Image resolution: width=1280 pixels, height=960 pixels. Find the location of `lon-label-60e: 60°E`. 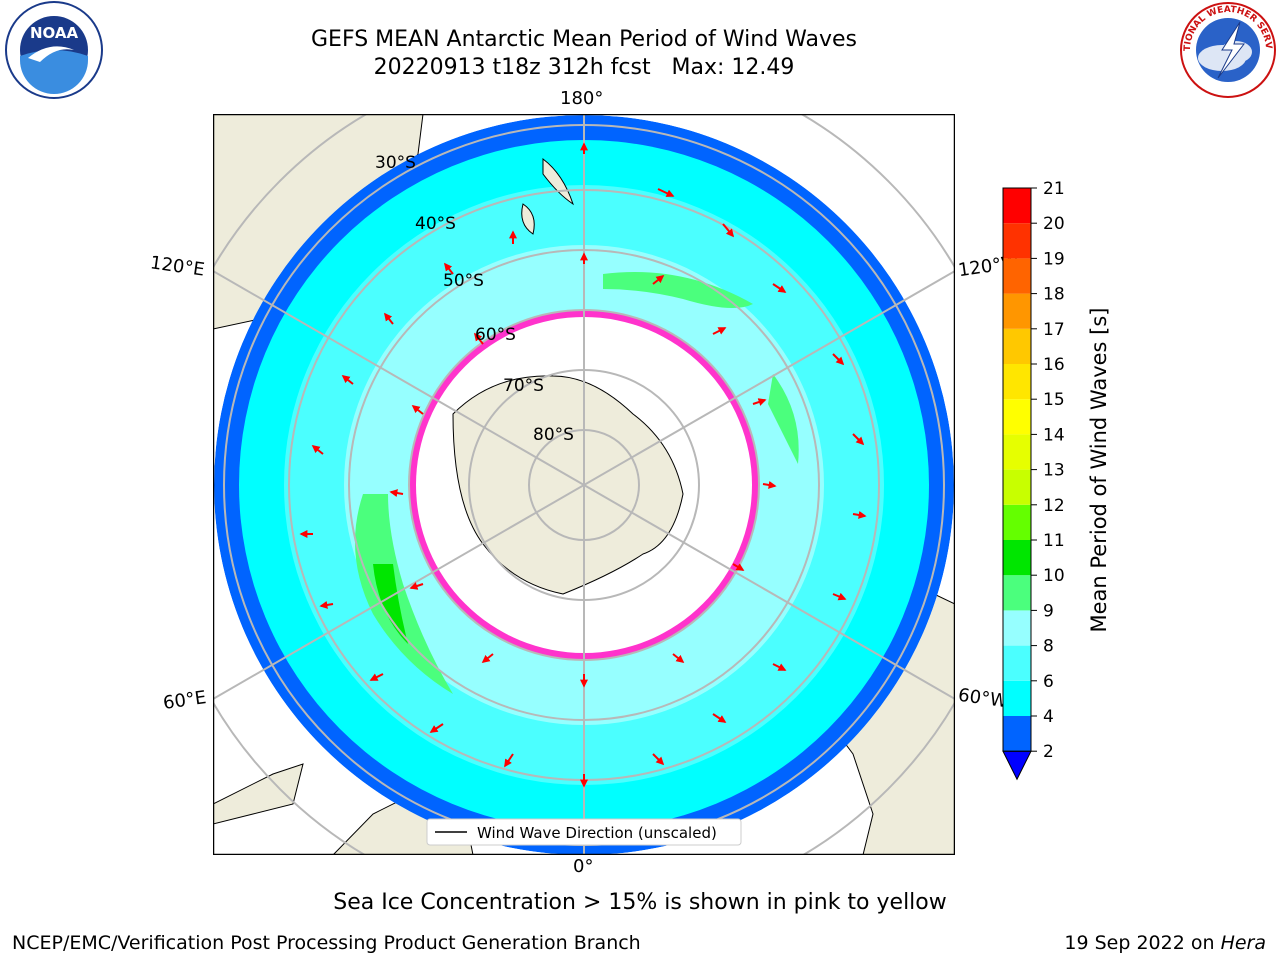

lon-label-60e: 60°E is located at coordinates (184, 700).